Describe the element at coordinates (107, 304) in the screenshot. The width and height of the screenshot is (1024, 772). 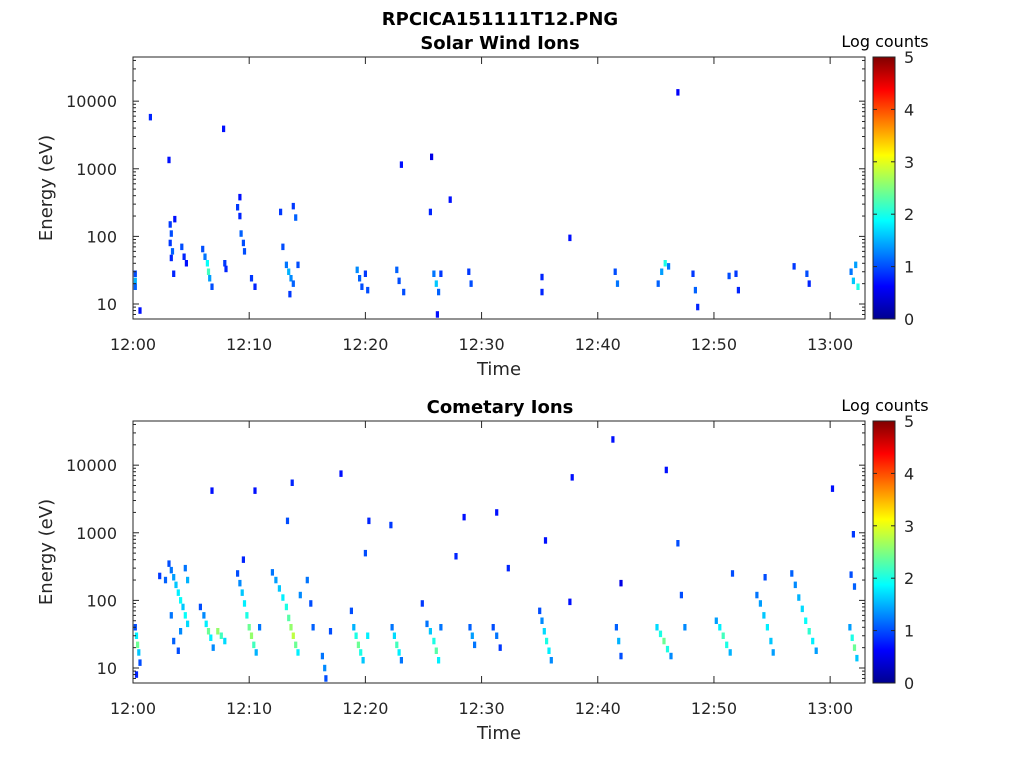
I see `y-tick-label: 10` at that location.